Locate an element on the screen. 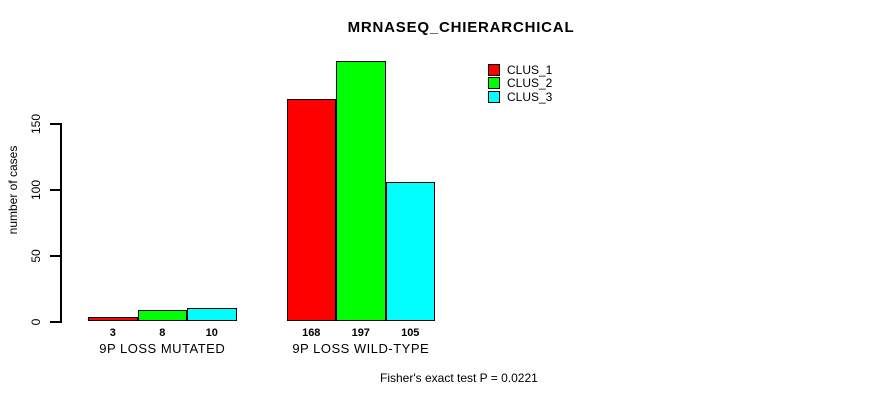  legend-item-clus_1: CLUS_1 is located at coordinates (520, 70).